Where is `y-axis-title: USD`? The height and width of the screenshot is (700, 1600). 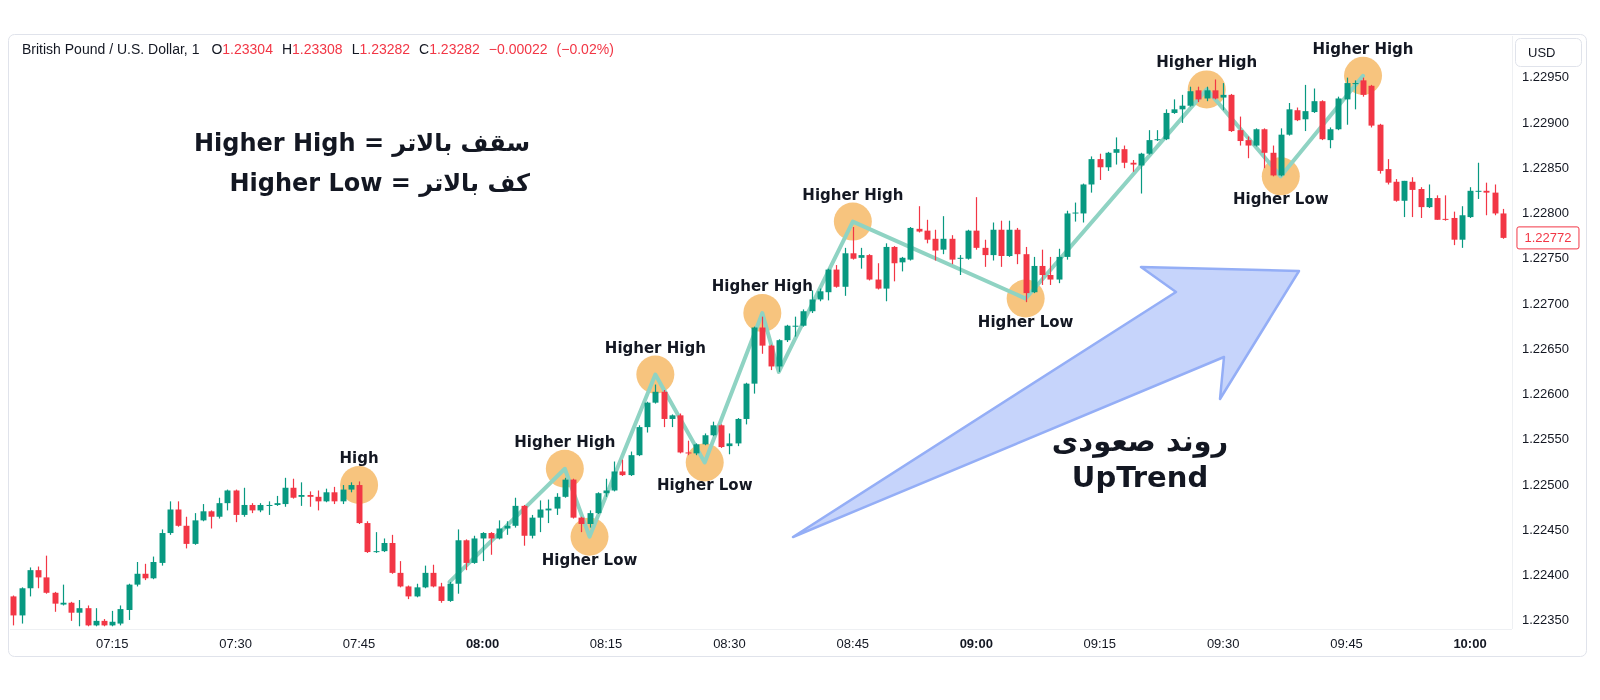
y-axis-title: USD is located at coordinates (1542, 52).